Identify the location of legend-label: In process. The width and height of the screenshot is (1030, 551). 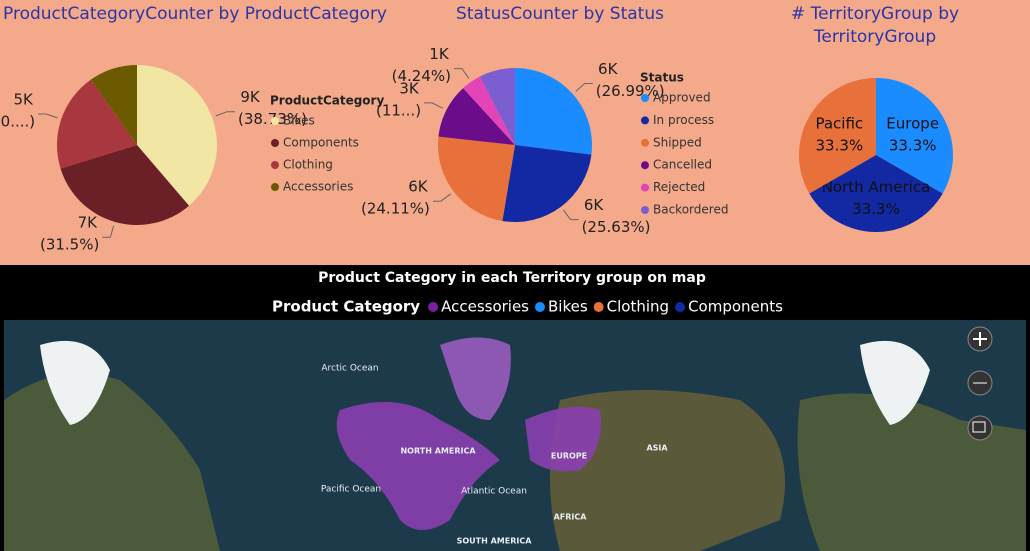
(683, 120).